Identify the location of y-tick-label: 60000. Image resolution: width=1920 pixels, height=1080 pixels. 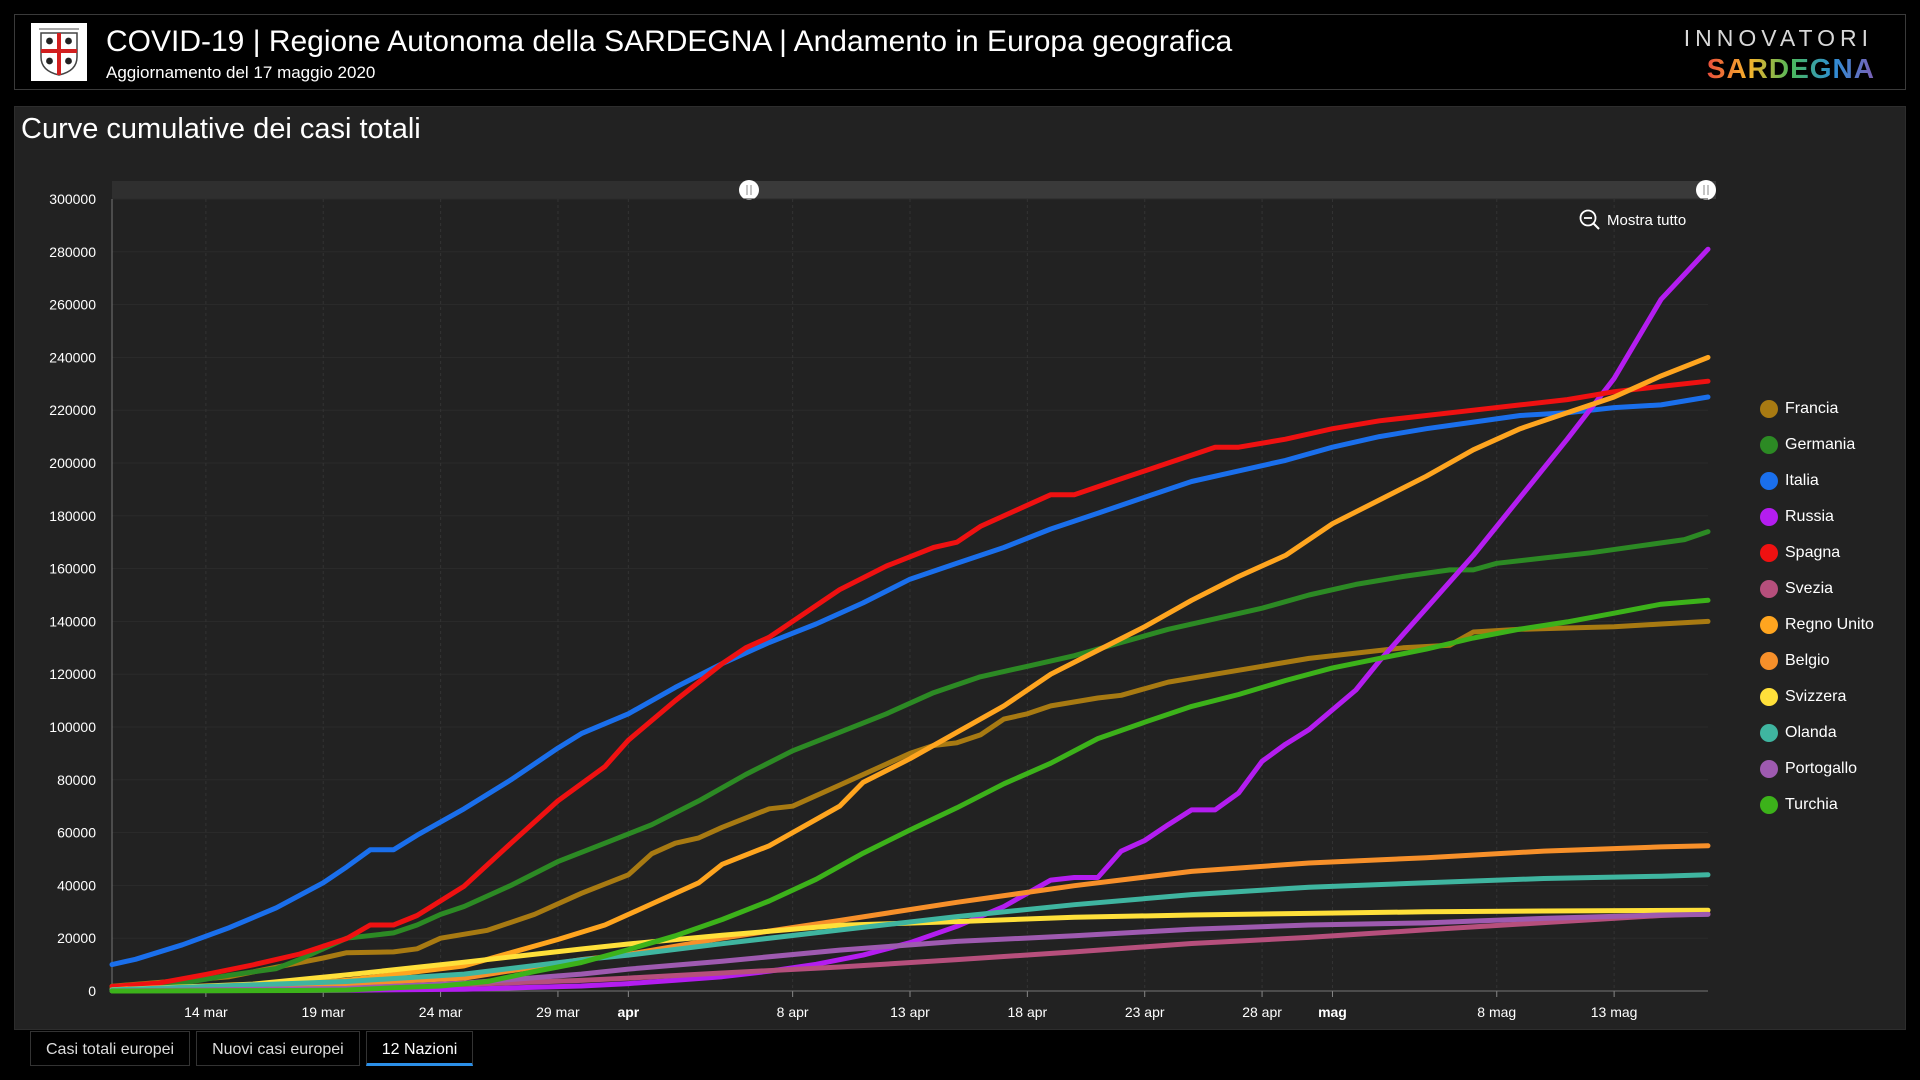
(76, 833).